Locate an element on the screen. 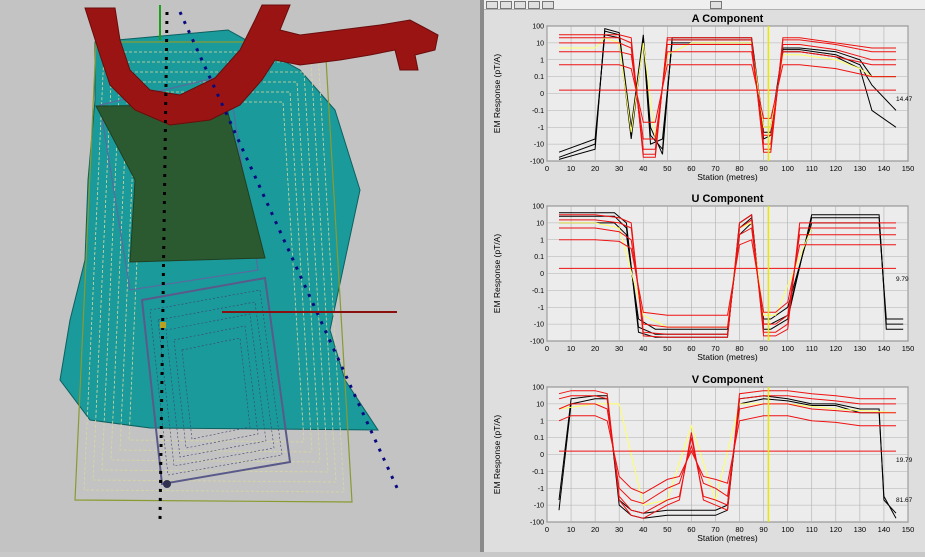 The width and height of the screenshot is (925, 557). panel-divider is located at coordinates (482, 276).